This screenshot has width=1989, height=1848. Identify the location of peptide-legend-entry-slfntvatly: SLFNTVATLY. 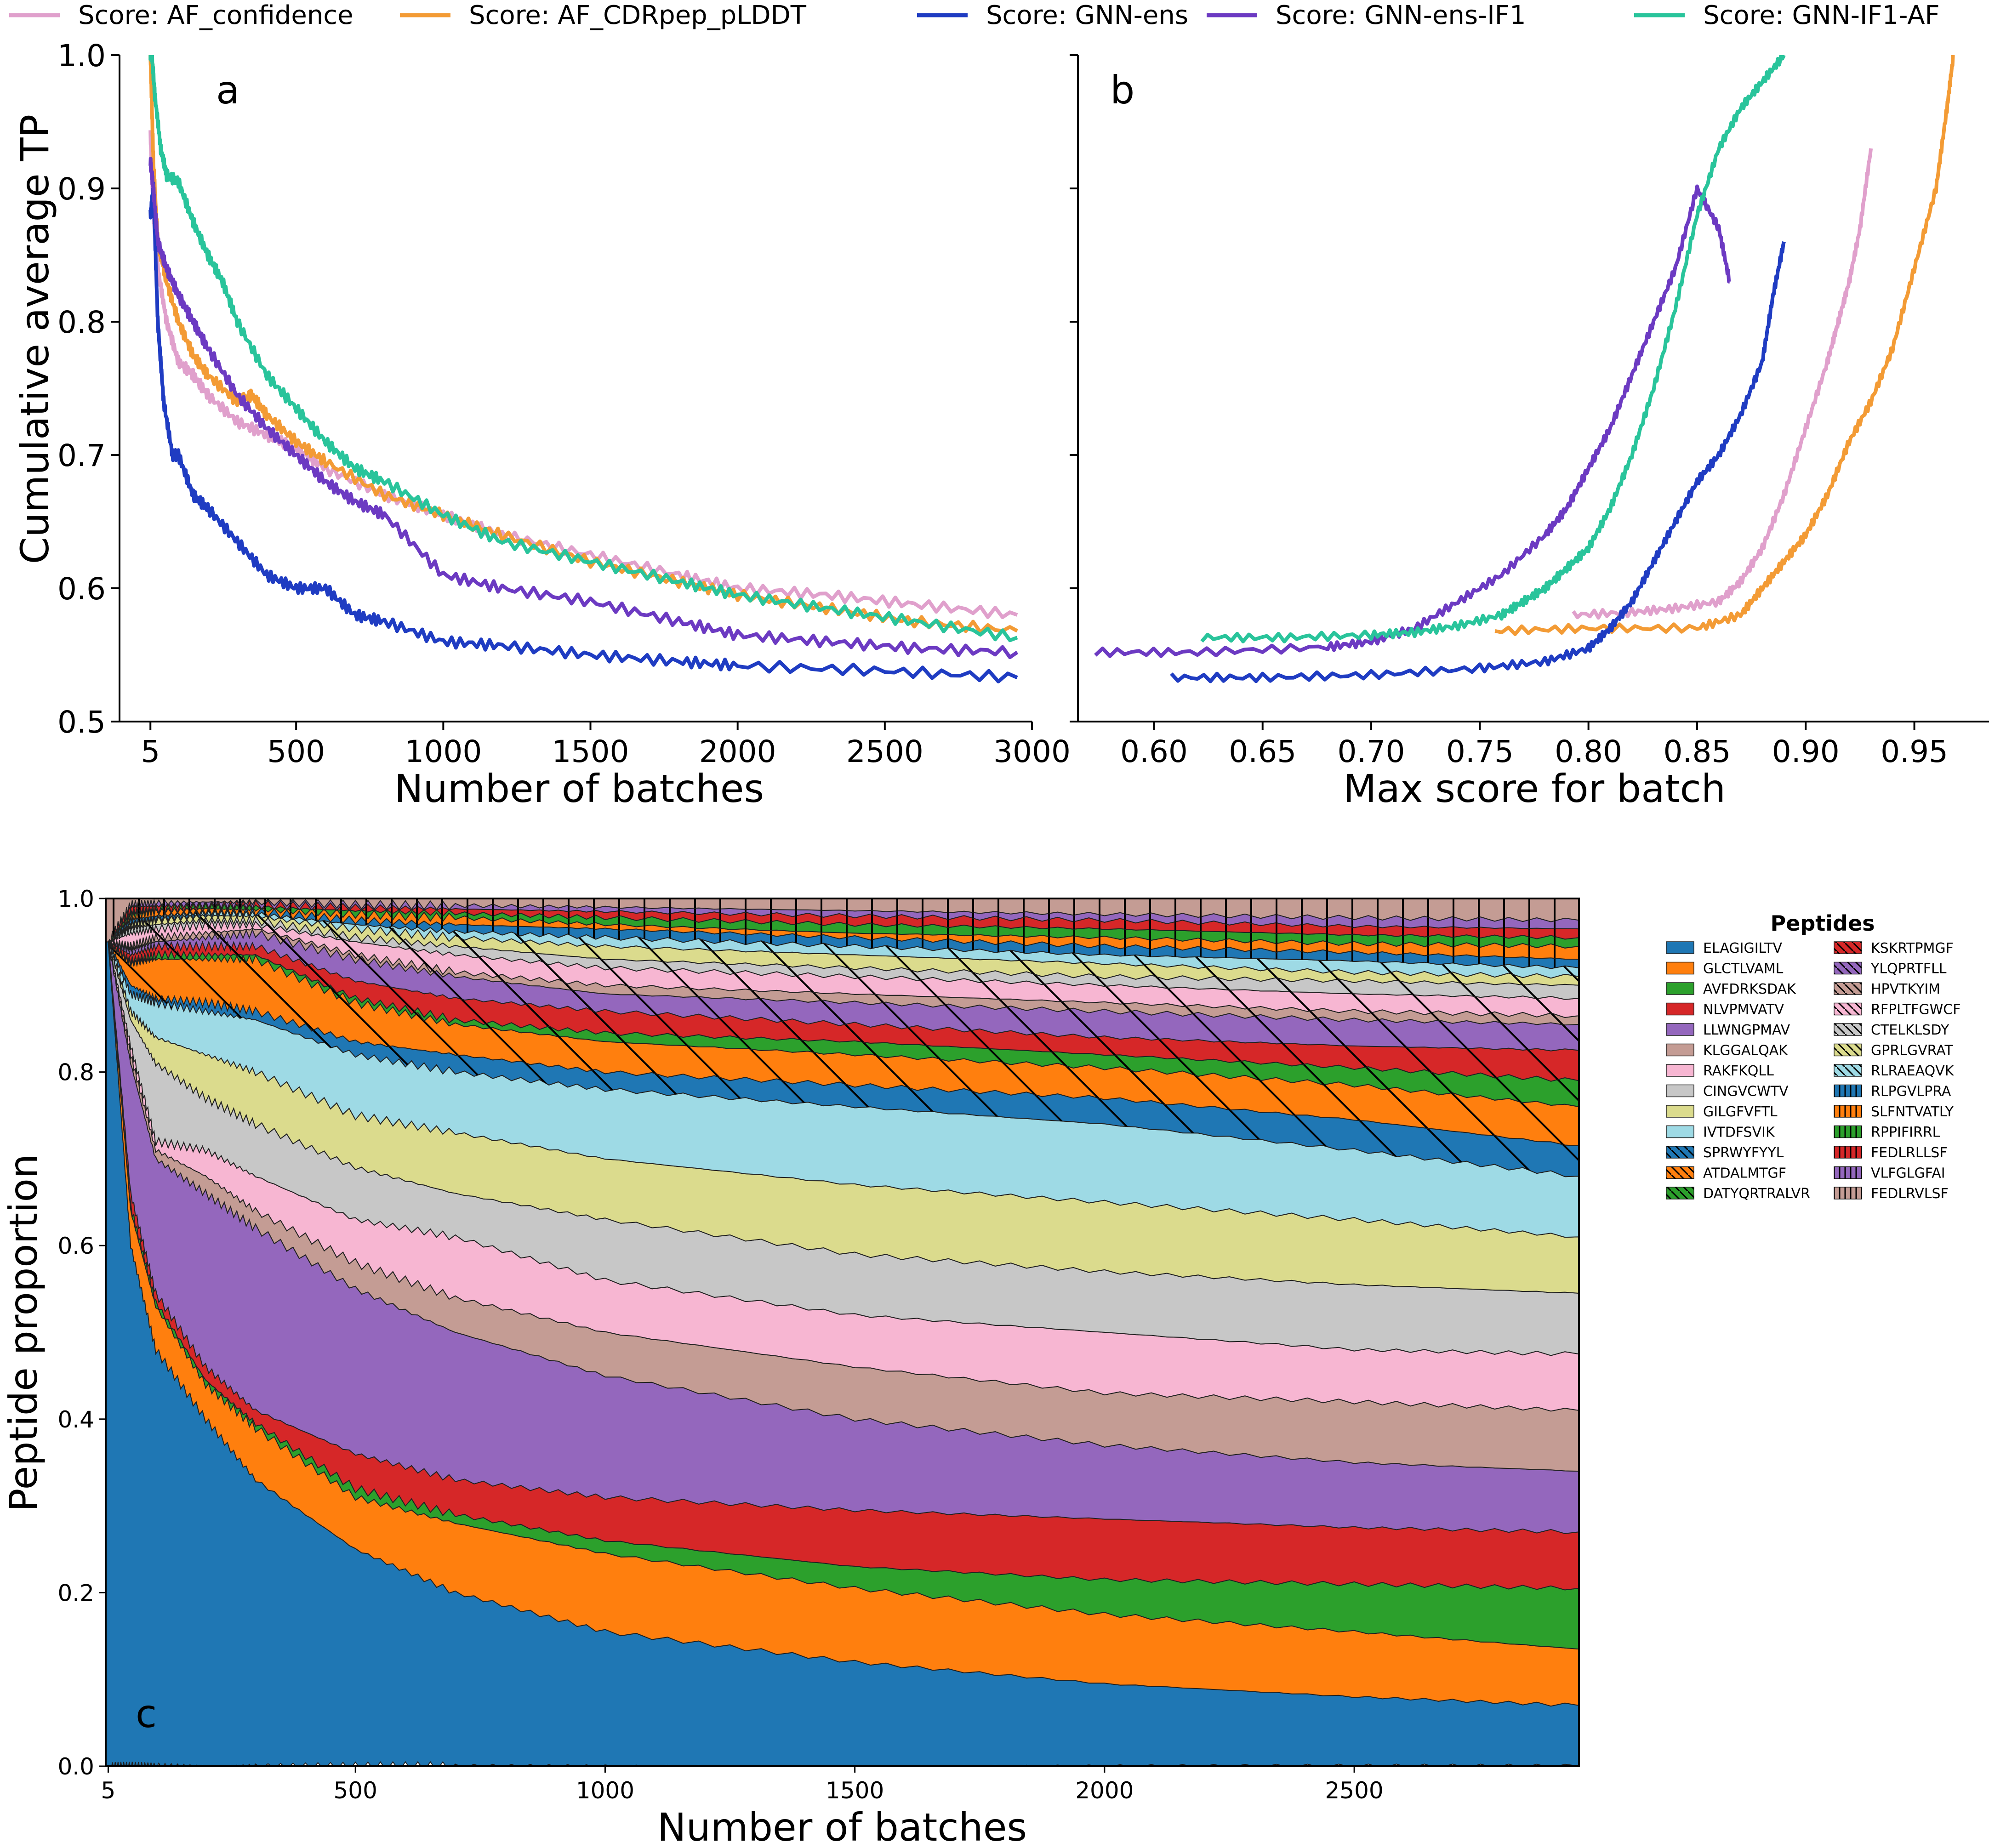
(1894, 1112).